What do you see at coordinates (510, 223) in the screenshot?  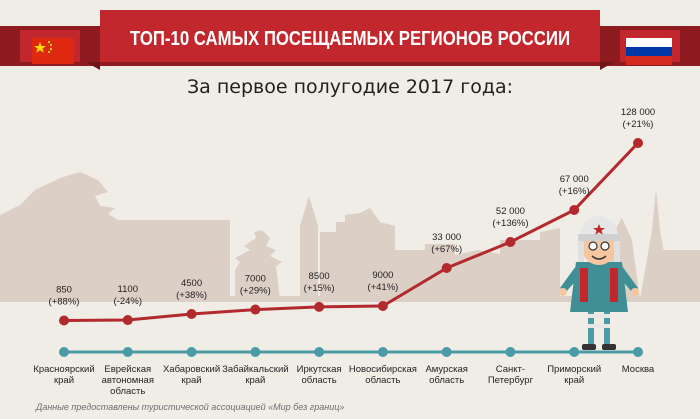 I see `change-label: (+136%)` at bounding box center [510, 223].